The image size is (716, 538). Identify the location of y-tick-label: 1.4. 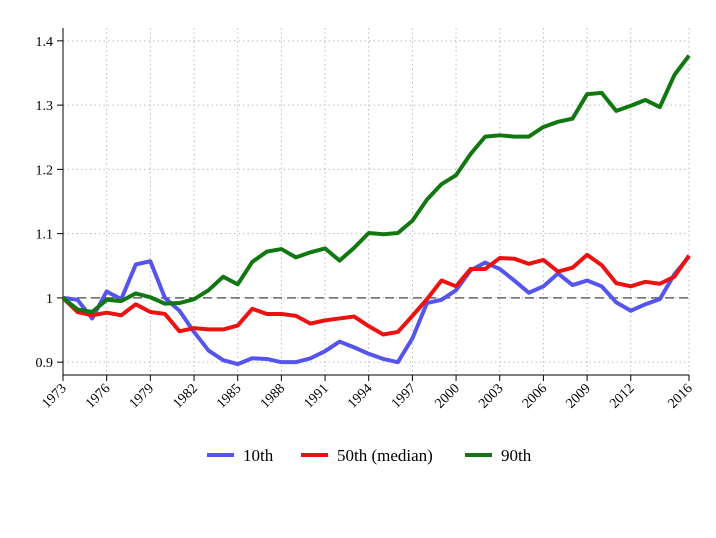
(45, 42).